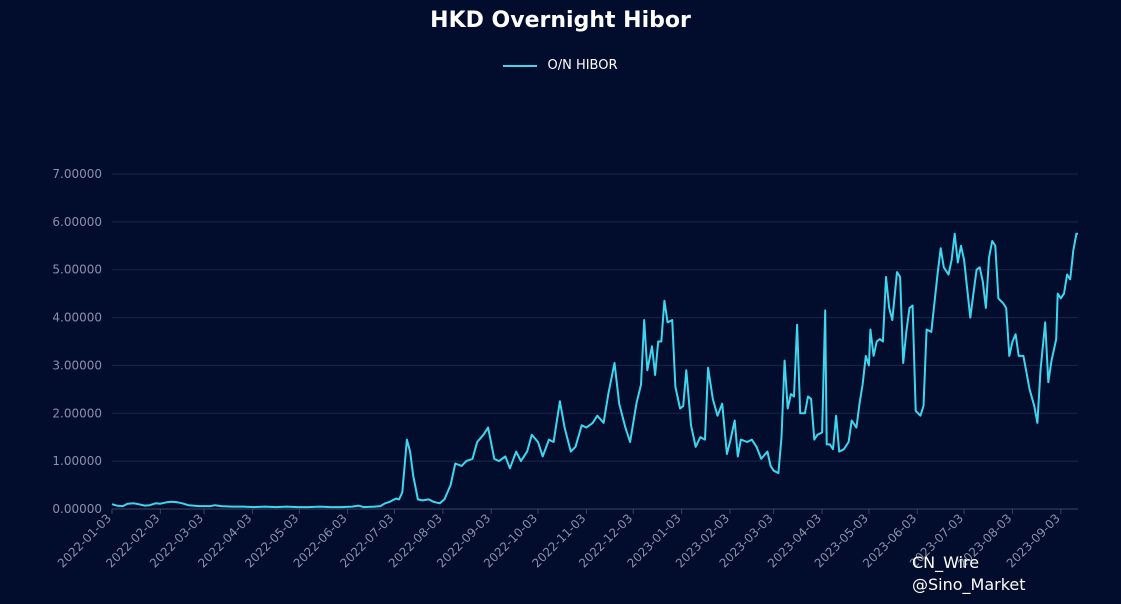  I want to click on y-tick-label: 7.00000, so click(77, 174).